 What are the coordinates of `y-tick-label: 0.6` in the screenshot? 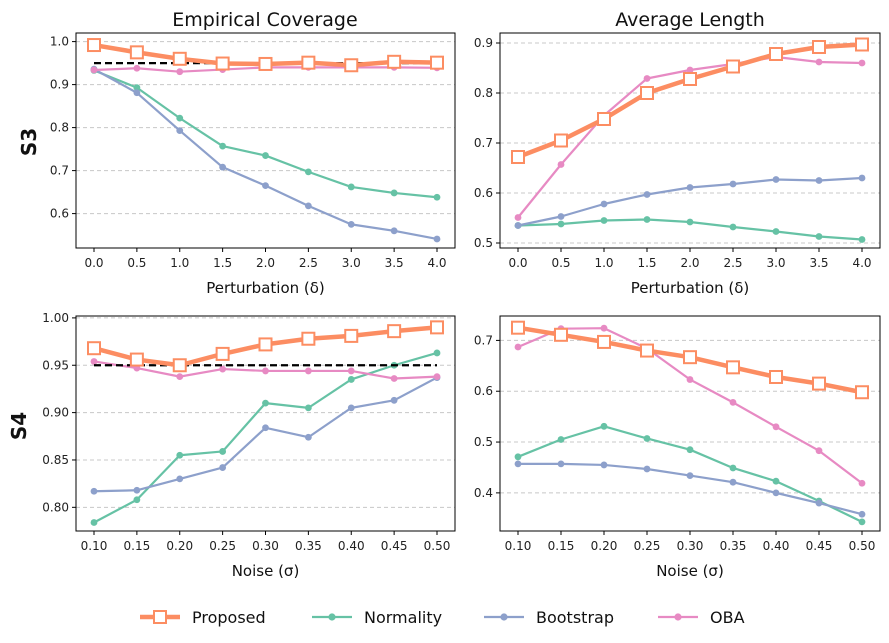 It's located at (483, 391).